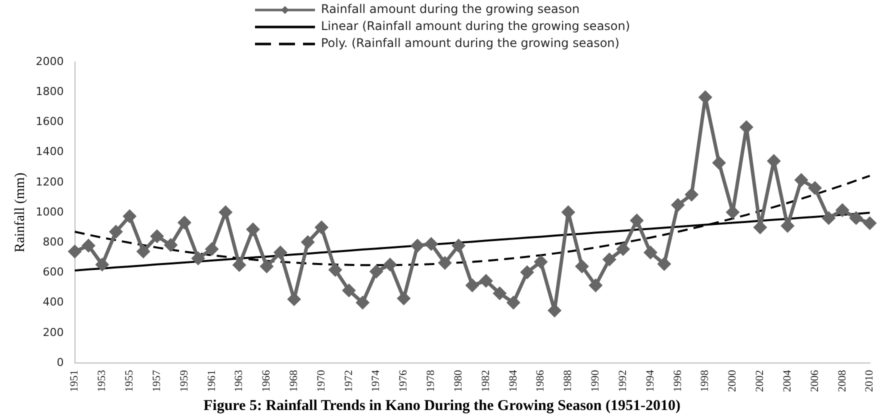 This screenshot has width=886, height=419. What do you see at coordinates (486, 381) in the screenshot?
I see `x-tick-label: 1982` at bounding box center [486, 381].